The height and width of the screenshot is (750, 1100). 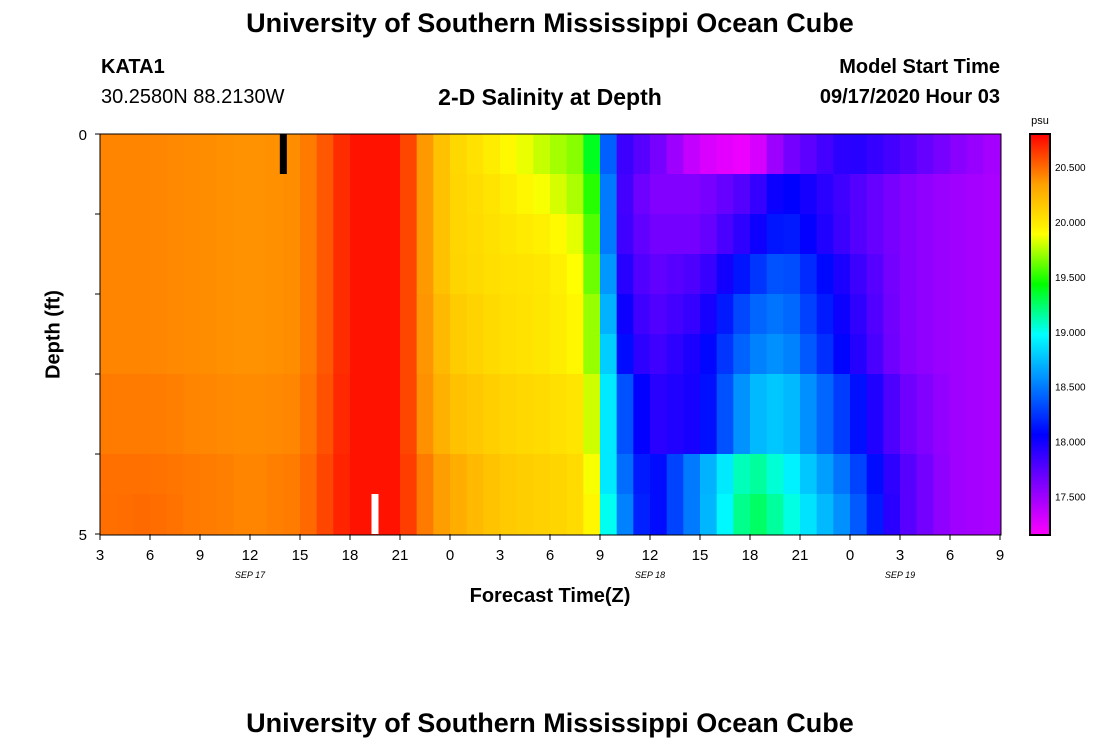 I want to click on current-time-marker, so click(x=283, y=154).